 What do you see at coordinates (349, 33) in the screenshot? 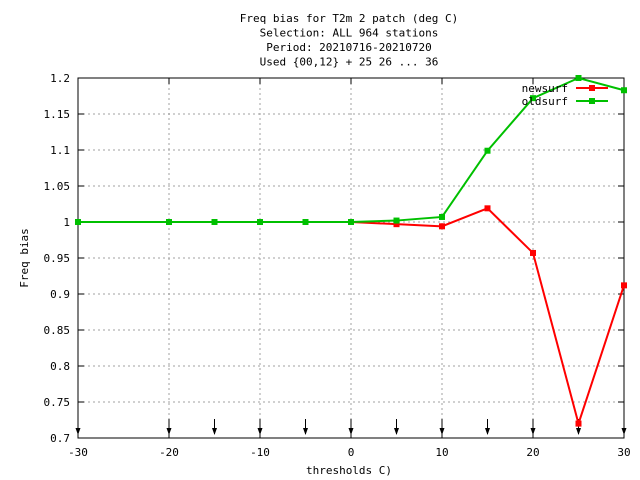
I see `title-line: Selection: ALL 964 stations` at bounding box center [349, 33].